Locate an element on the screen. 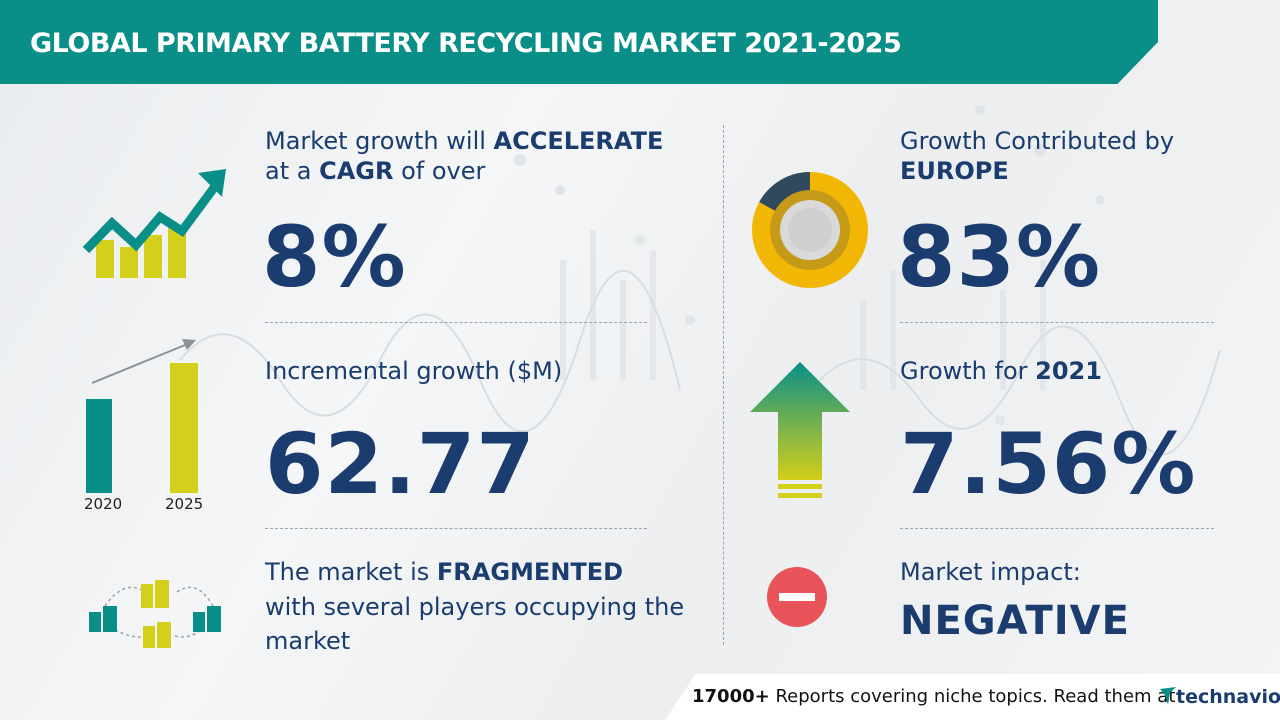  fragmented-line1: The market is FRAGMENTED is located at coordinates (444, 572).